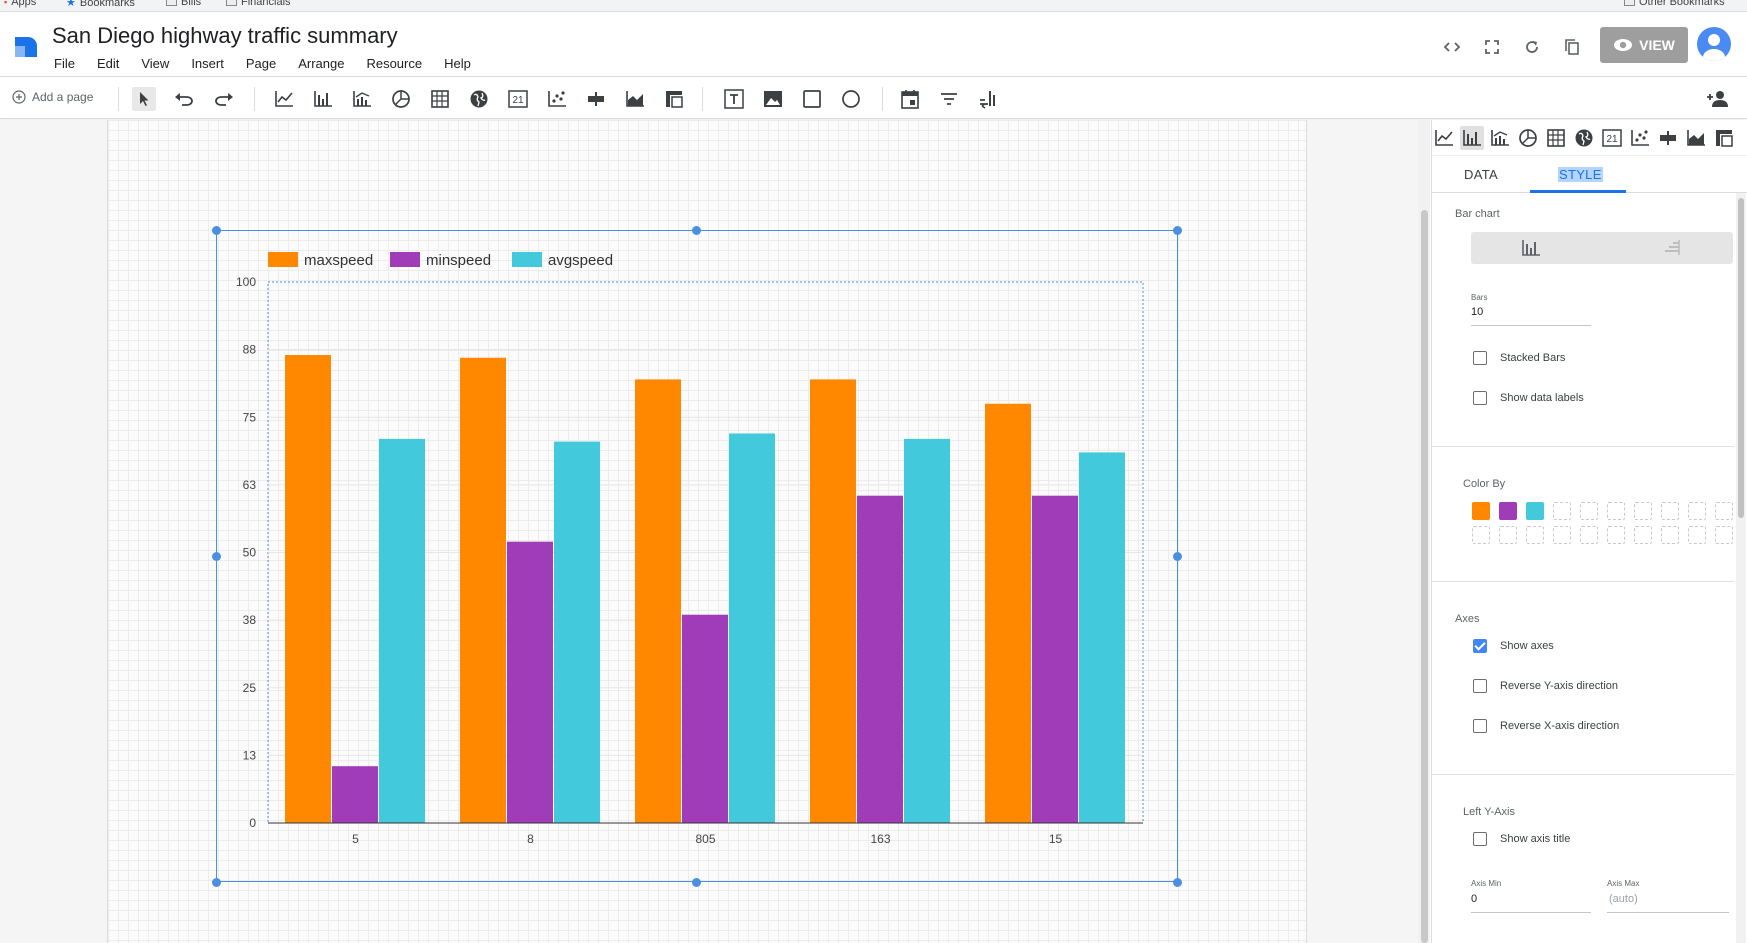 This screenshot has width=1747, height=943. I want to click on bookmark-other: Other Bookmarks, so click(1674, 4).